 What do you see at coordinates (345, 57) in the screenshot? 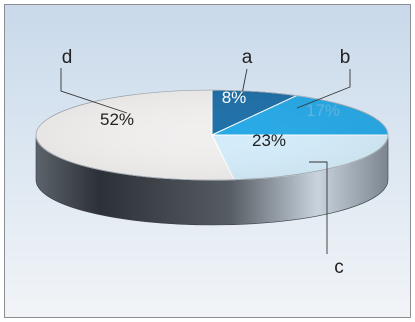
I see `slice-category-label-b: b` at bounding box center [345, 57].